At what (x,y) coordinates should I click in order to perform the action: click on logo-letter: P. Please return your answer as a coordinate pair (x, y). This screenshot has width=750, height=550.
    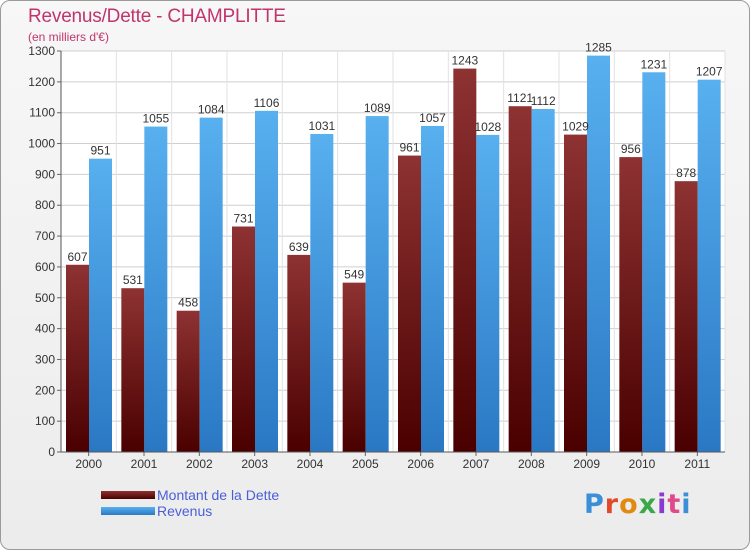
    Looking at the image, I should click on (594, 504).